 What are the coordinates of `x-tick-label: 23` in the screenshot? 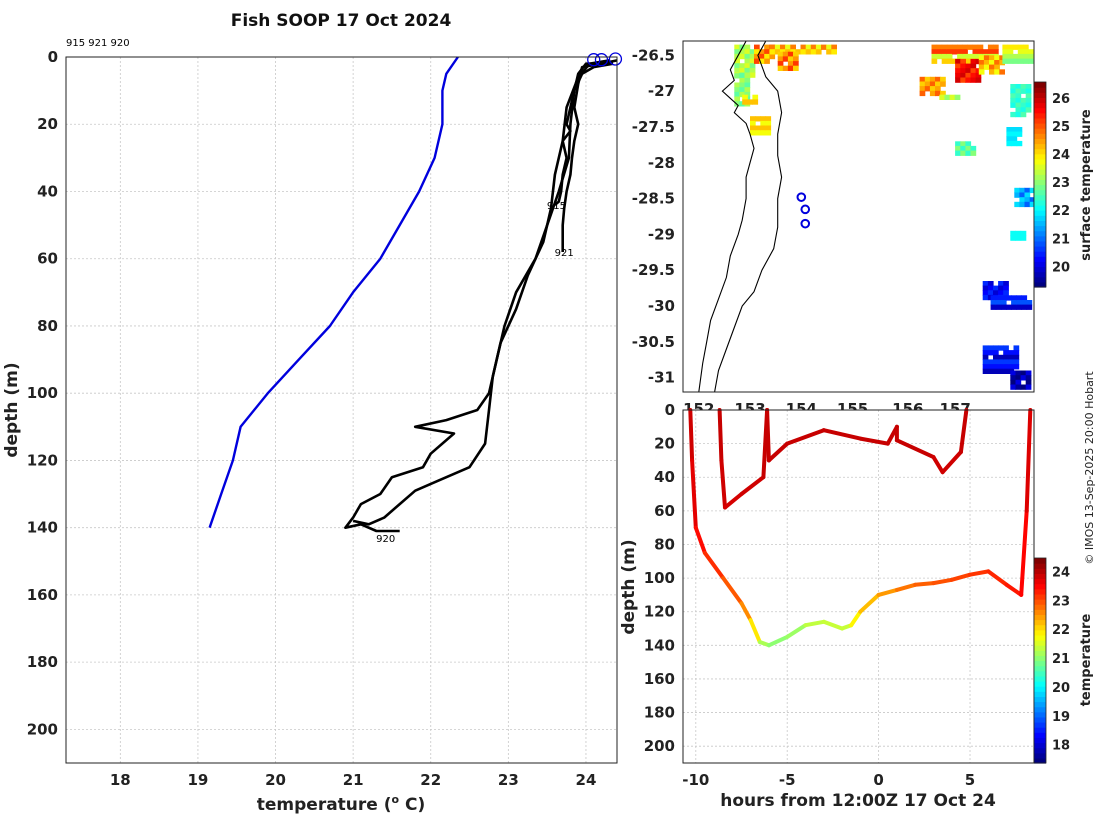 It's located at (508, 780).